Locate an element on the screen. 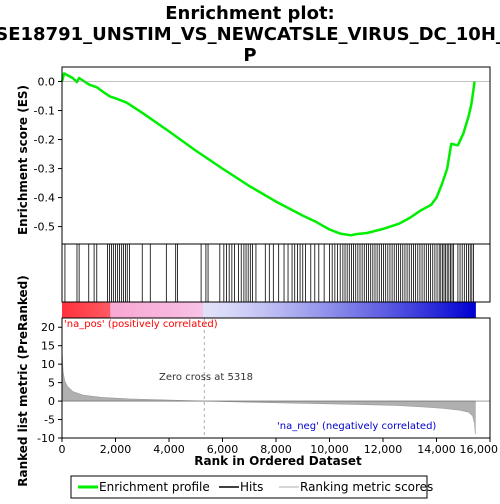 This screenshot has width=500, height=504. metric-tick-label: -5 is located at coordinates (49, 420).